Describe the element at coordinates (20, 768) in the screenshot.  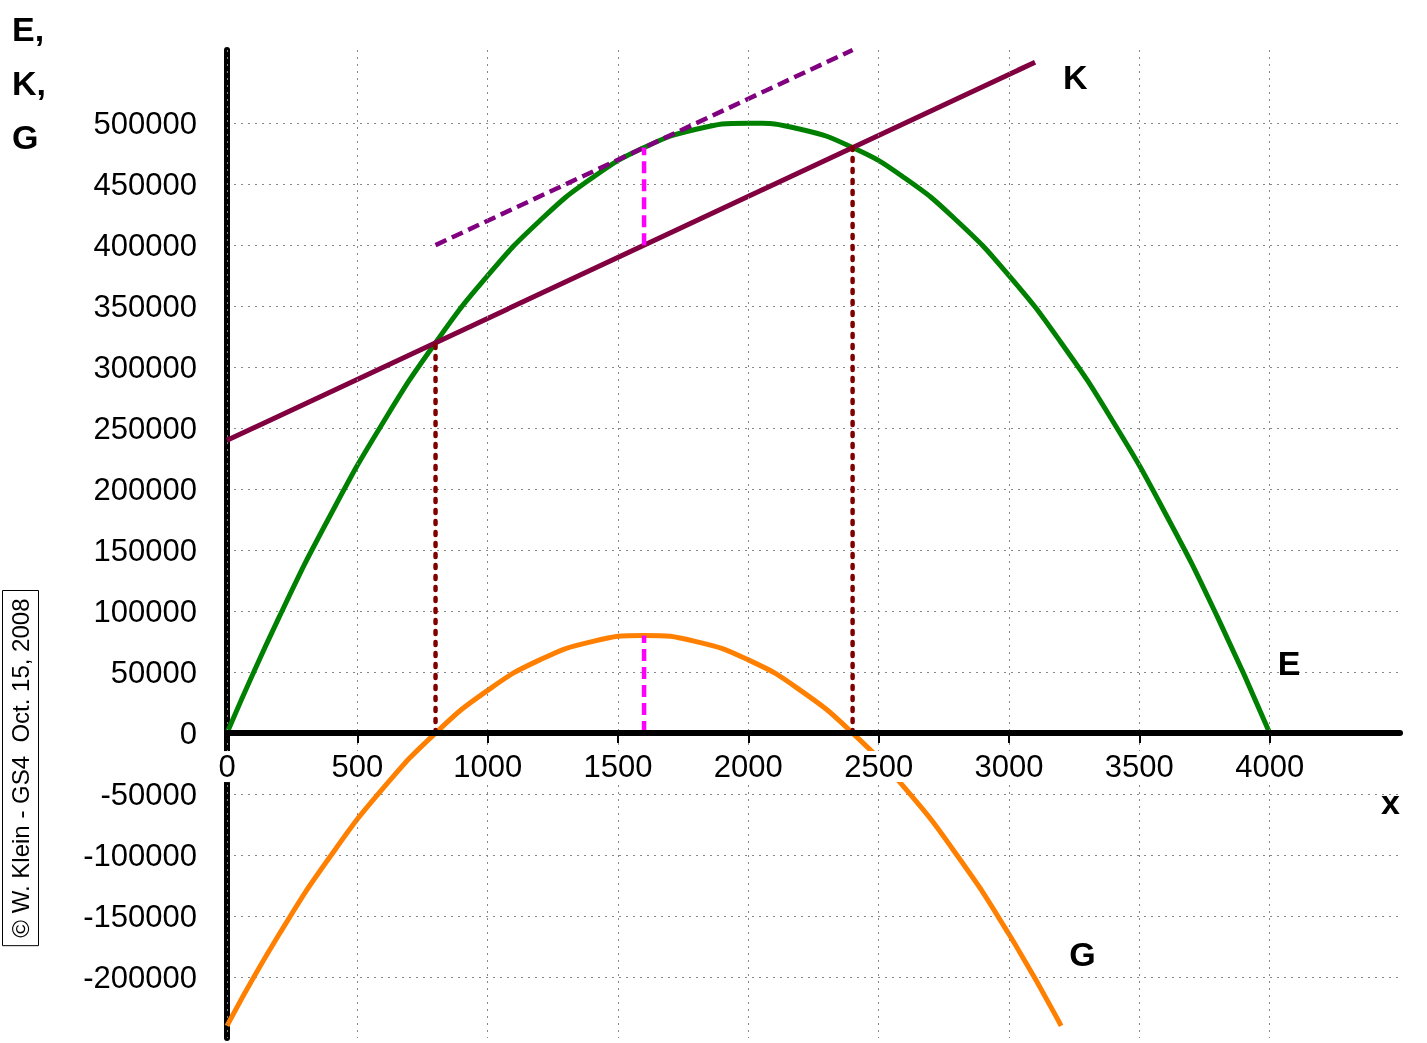
I see `text: © W. Klein - GS4 Oct. 15, 2008` at that location.